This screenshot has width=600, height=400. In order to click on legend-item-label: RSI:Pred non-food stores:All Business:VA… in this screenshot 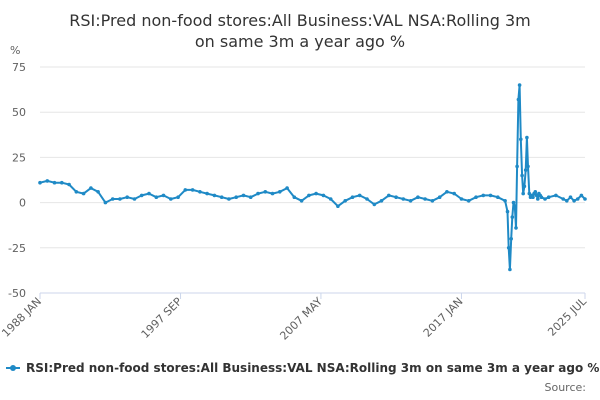, I will do `click(312, 368)`.